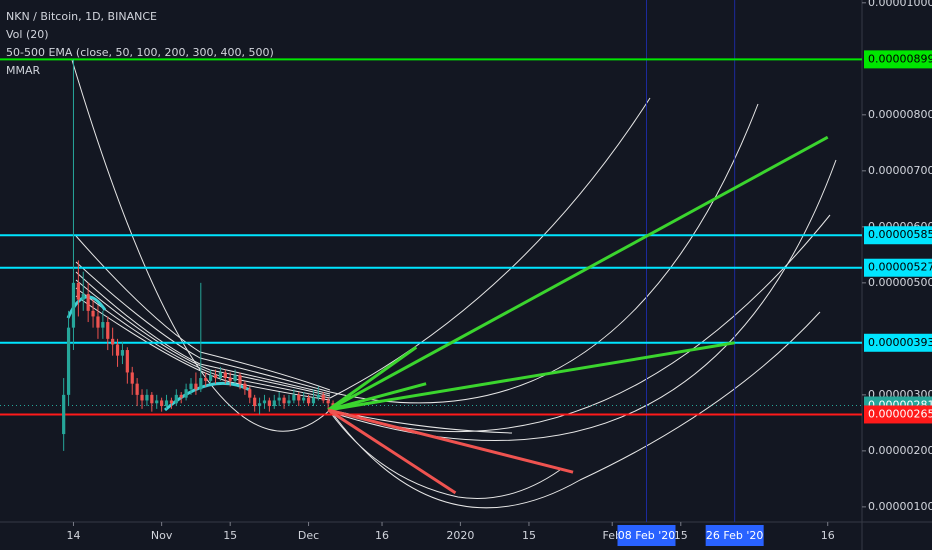 The width and height of the screenshot is (932, 550). I want to click on price-level-label: 0.00000393, so click(900, 342).